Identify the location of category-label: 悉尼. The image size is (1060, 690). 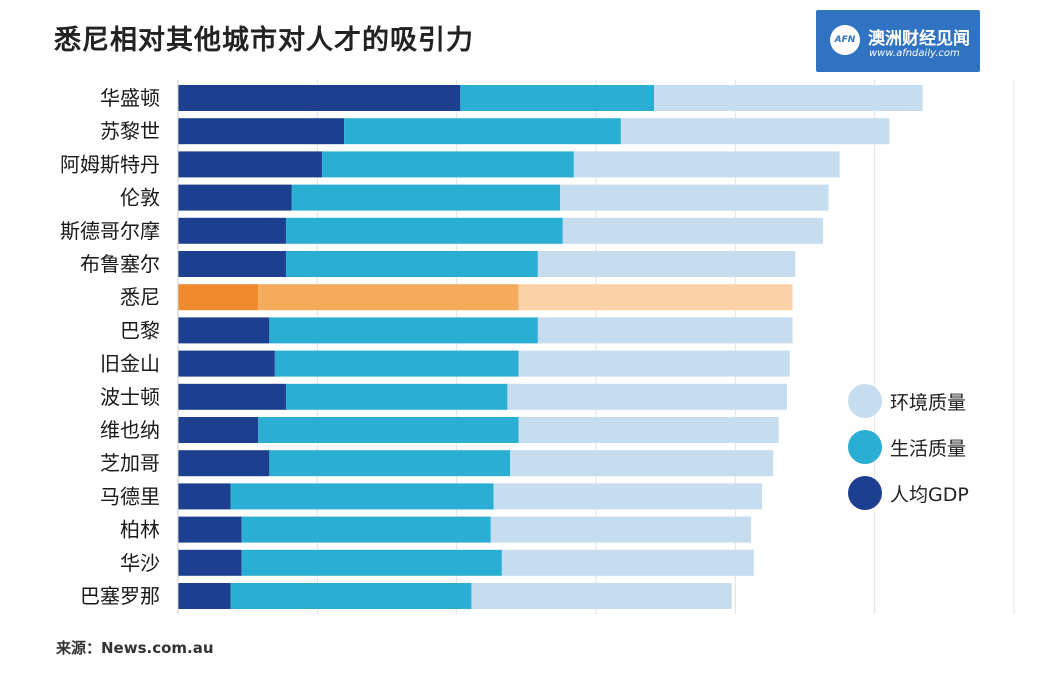
(140, 297).